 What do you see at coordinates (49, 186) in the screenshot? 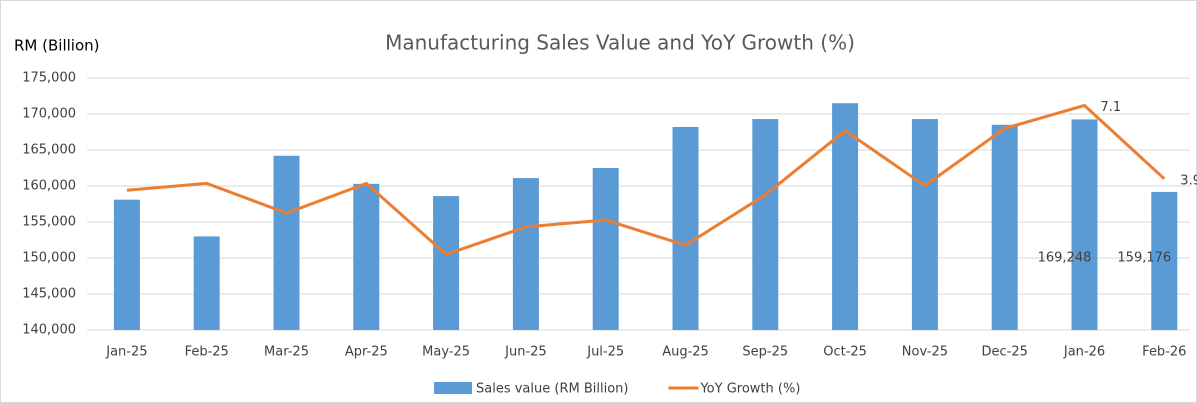
I see `y-tick-label: 160,000` at bounding box center [49, 186].